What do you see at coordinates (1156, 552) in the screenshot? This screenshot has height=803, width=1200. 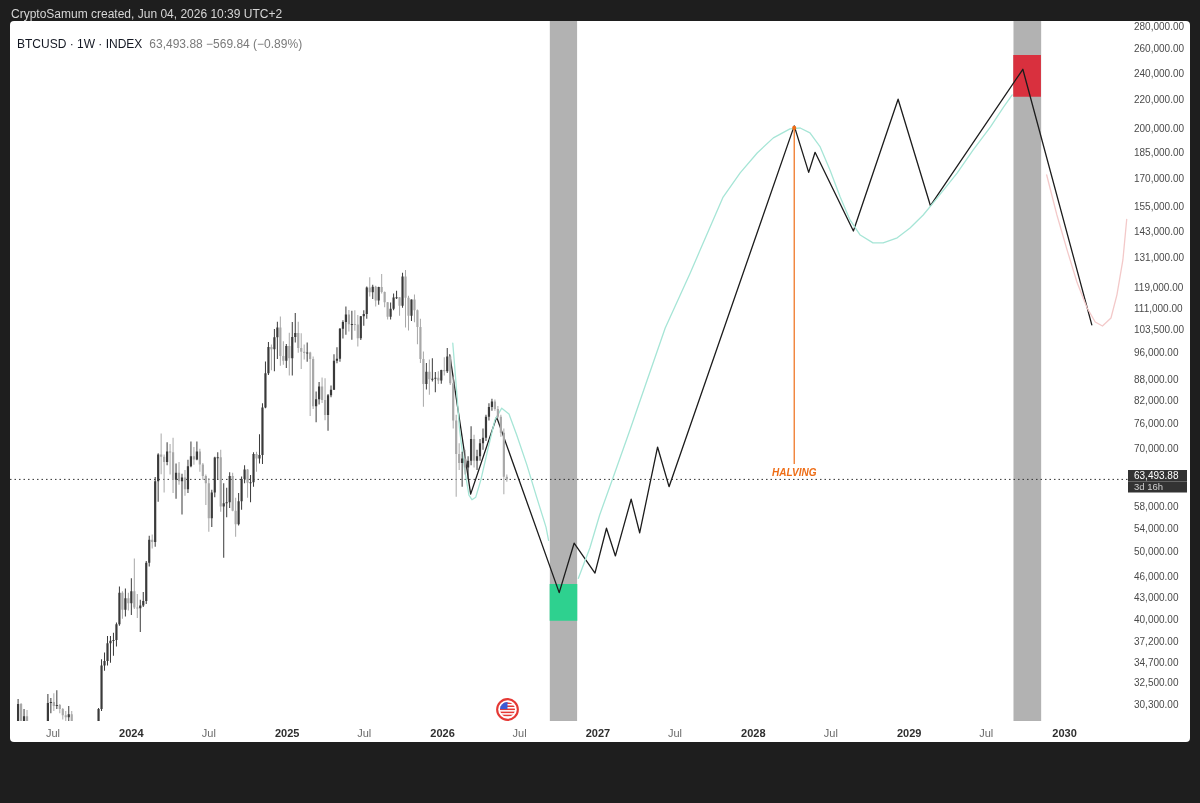 I see `y-tick-label: 50,000.00` at bounding box center [1156, 552].